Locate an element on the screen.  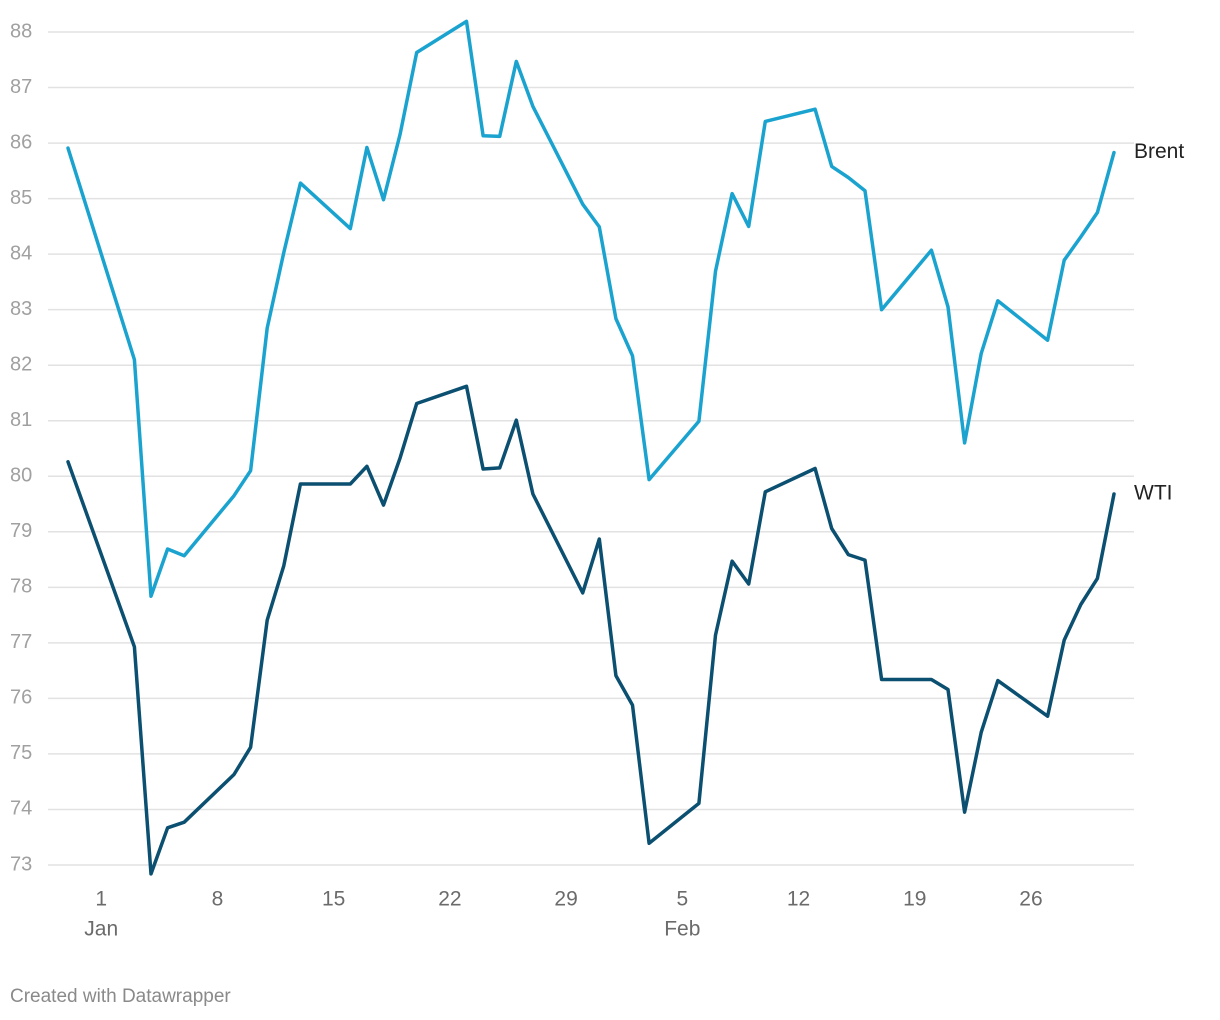
y-tick-label: 87 is located at coordinates (21, 87).